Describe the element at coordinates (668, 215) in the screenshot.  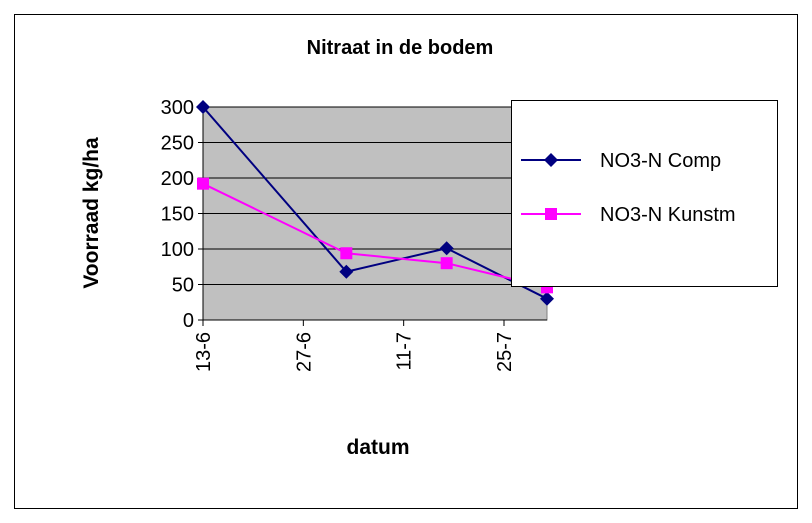
I see `legend-label: NO3-N Kunstm` at that location.